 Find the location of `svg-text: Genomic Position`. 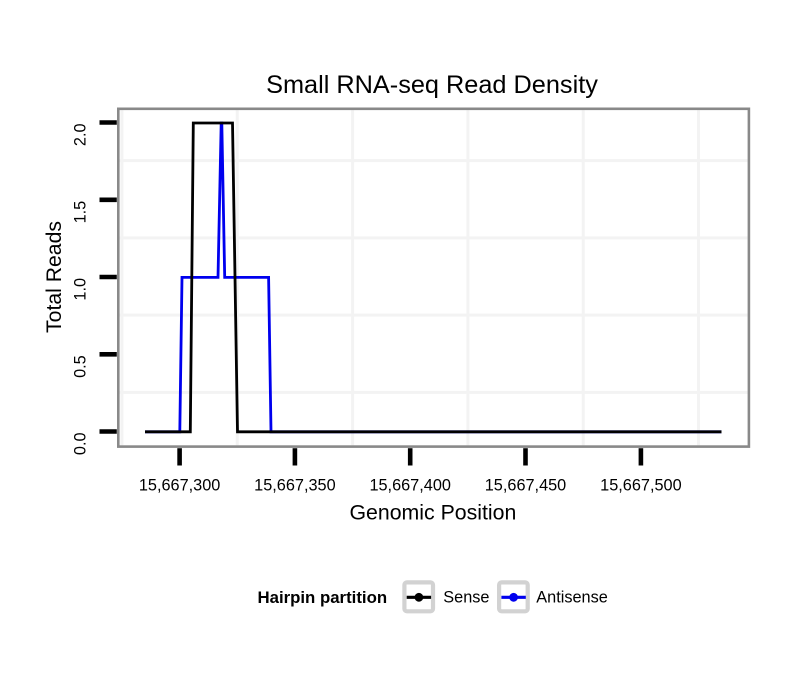

svg-text: Genomic Position is located at coordinates (432, 513).